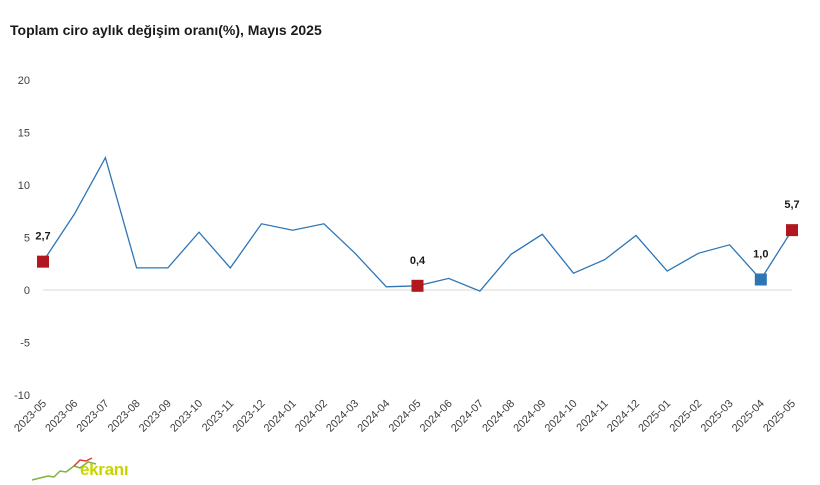 Image resolution: width=820 pixels, height=485 pixels. What do you see at coordinates (27, 239) in the screenshot?
I see `y-tick-label: 5` at bounding box center [27, 239].